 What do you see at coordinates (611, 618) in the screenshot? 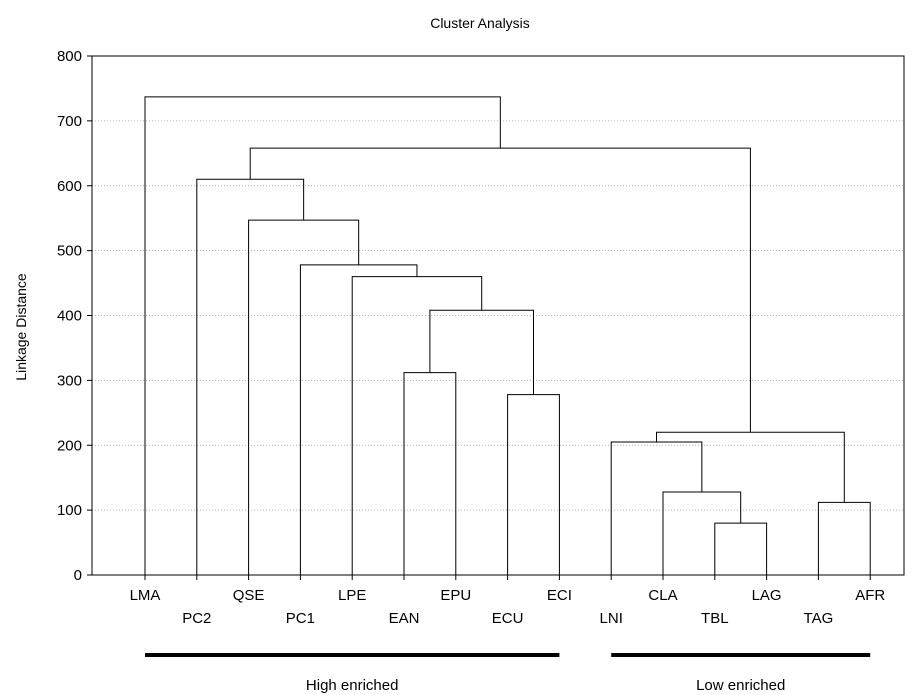
I see `leaf-label: LNI` at bounding box center [611, 618].